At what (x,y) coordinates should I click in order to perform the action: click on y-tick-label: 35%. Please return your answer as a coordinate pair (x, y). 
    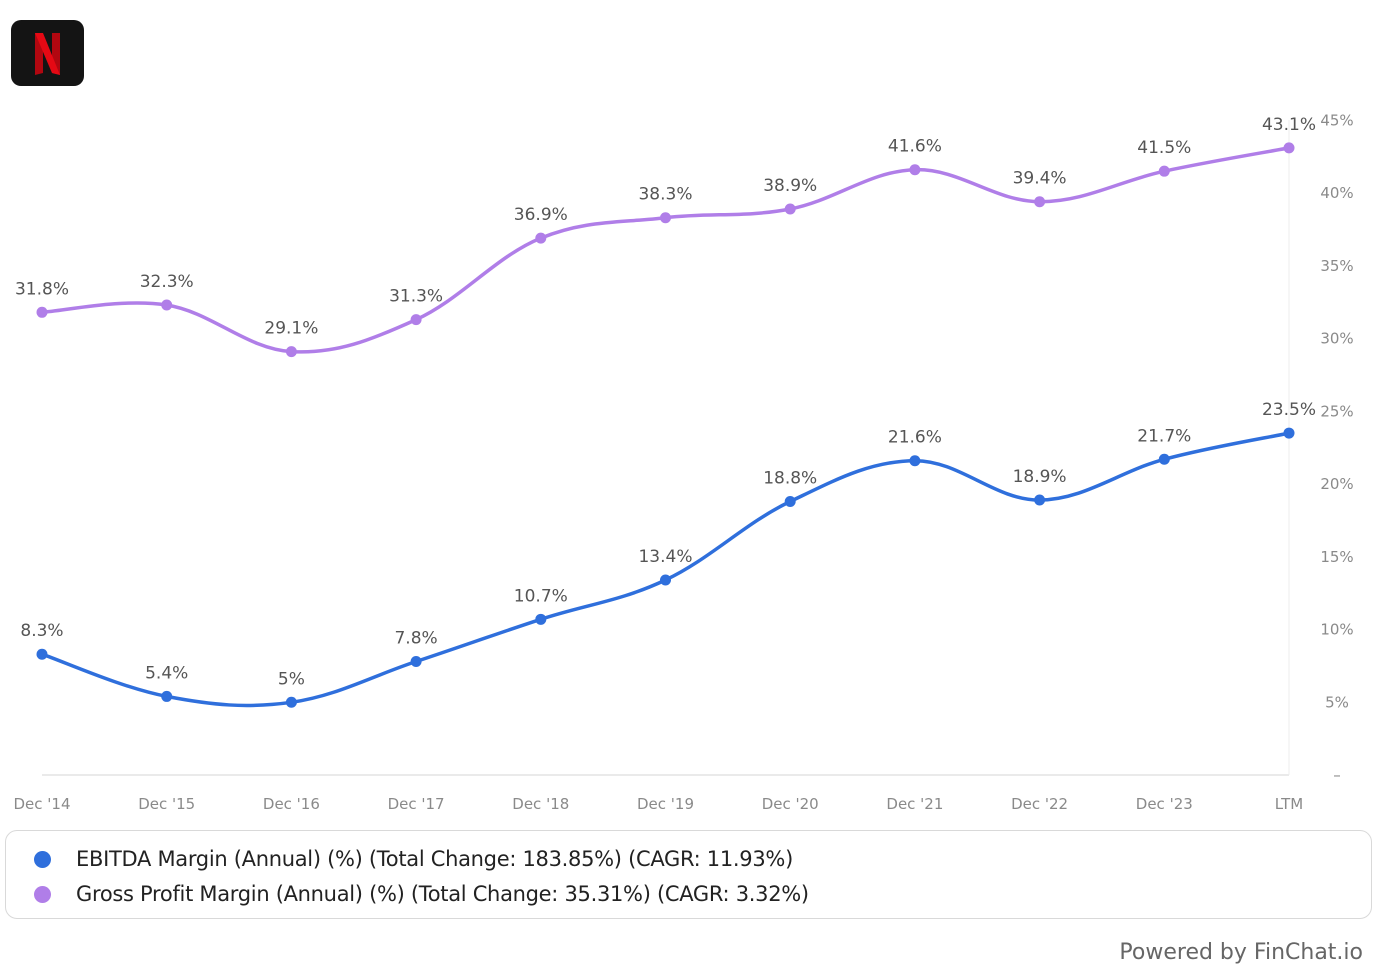
    Looking at the image, I should click on (1336, 266).